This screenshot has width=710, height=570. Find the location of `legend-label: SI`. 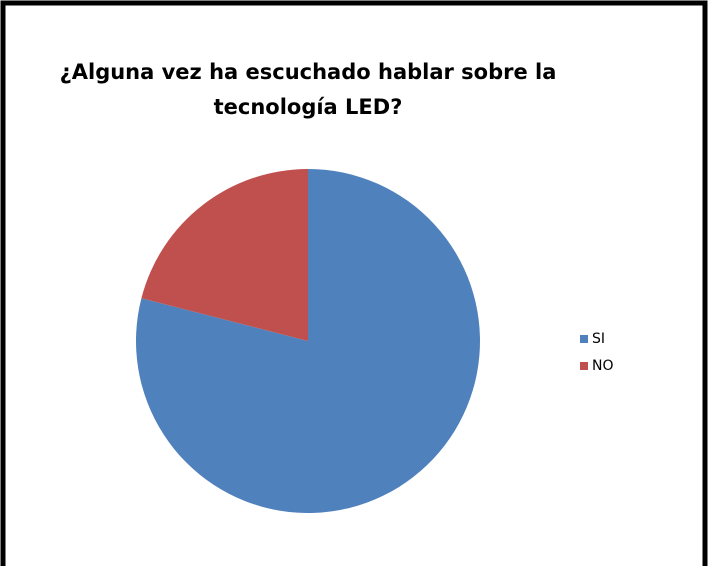

legend-label: SI is located at coordinates (598, 339).